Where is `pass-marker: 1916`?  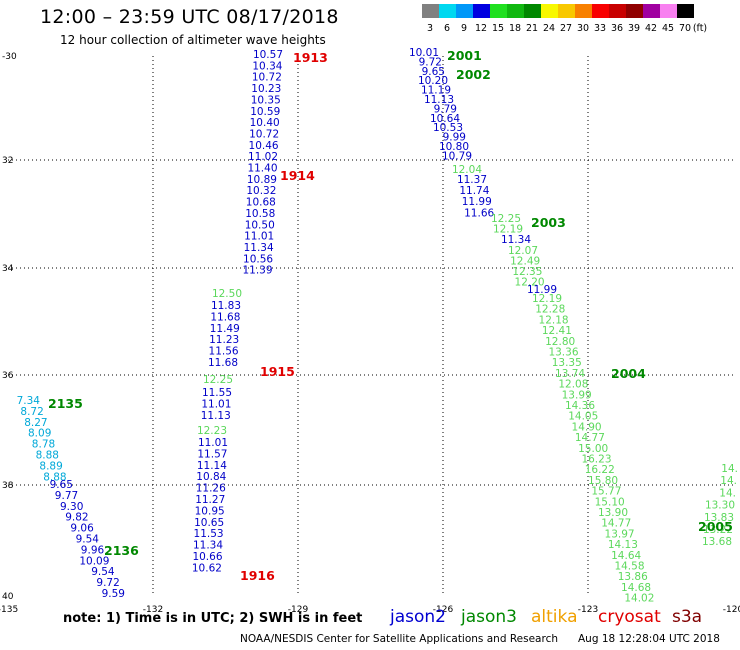
pass-marker: 1916 is located at coordinates (257, 575).